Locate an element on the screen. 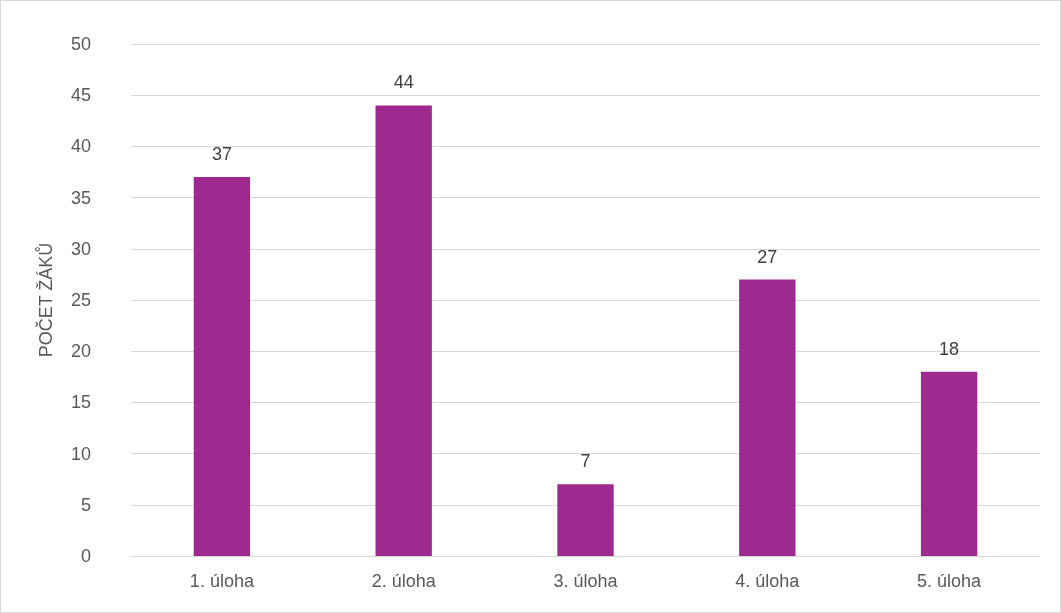 The height and width of the screenshot is (613, 1061). y-tick-label: 30 is located at coordinates (80, 248).